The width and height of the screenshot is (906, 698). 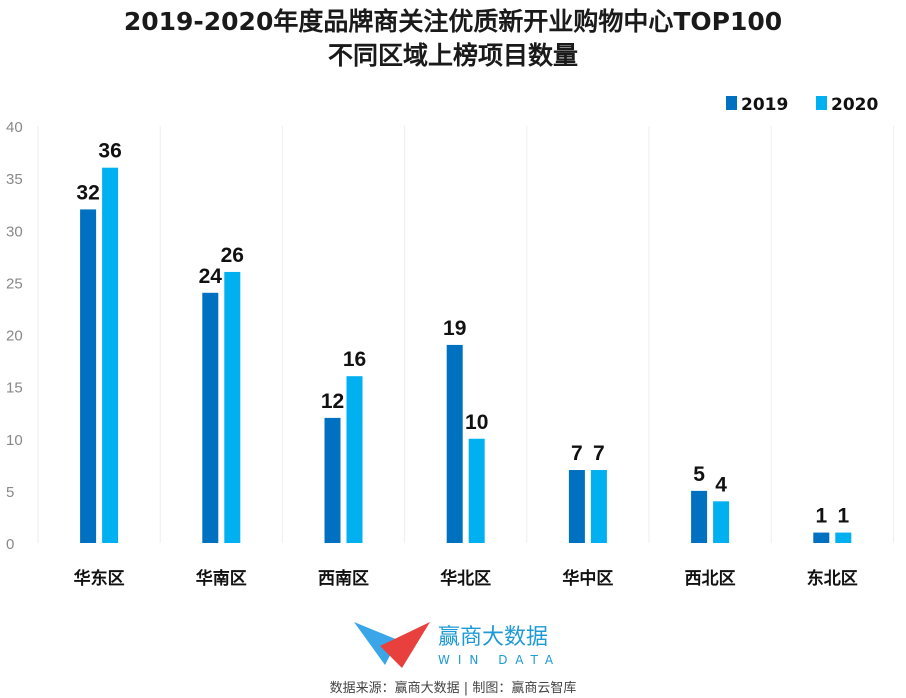 I want to click on windata-logo: 赢商大数据 WIN DATA, so click(x=457, y=645).